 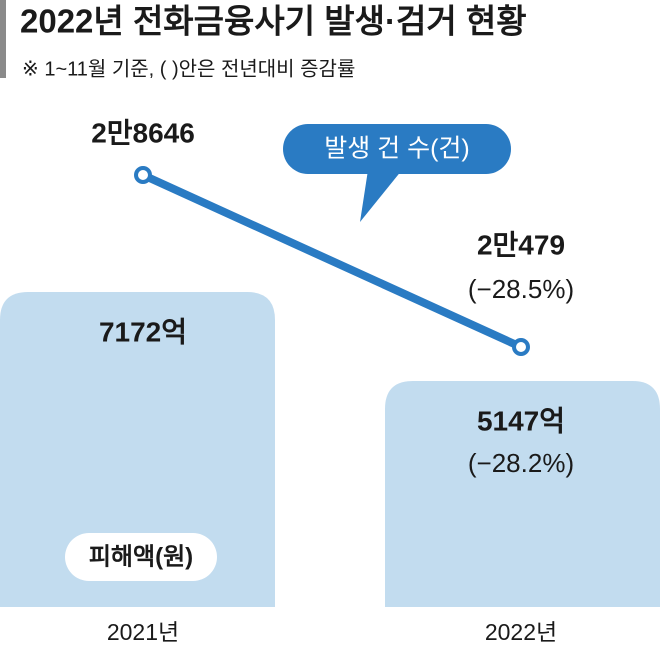 I want to click on line-value-label: 2만8646, so click(x=143, y=132).